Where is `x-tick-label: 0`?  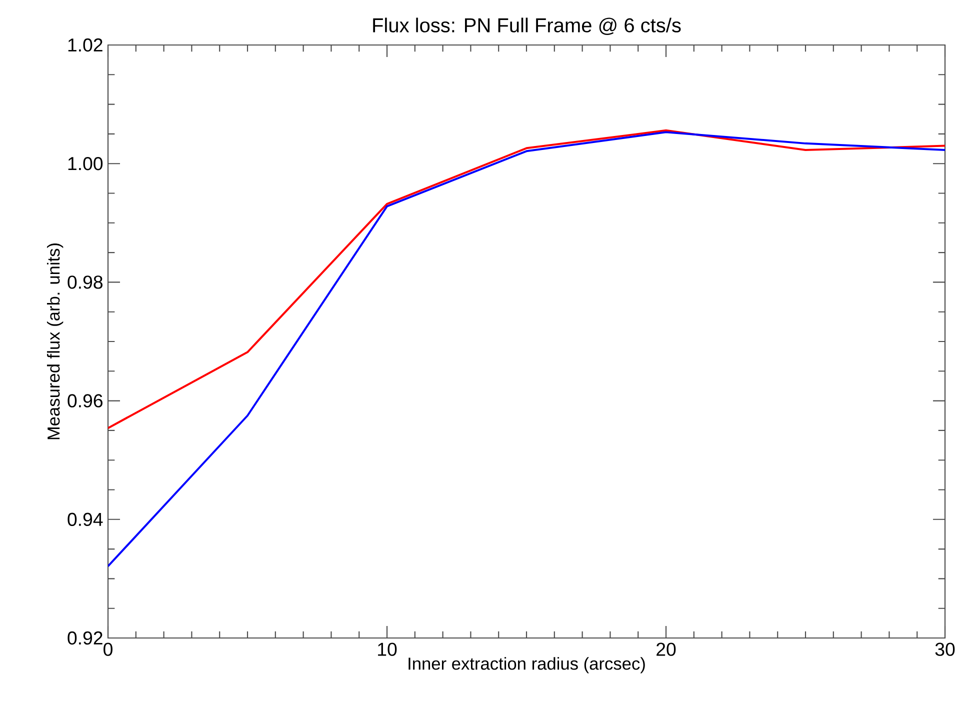 x-tick-label: 0 is located at coordinates (108, 649).